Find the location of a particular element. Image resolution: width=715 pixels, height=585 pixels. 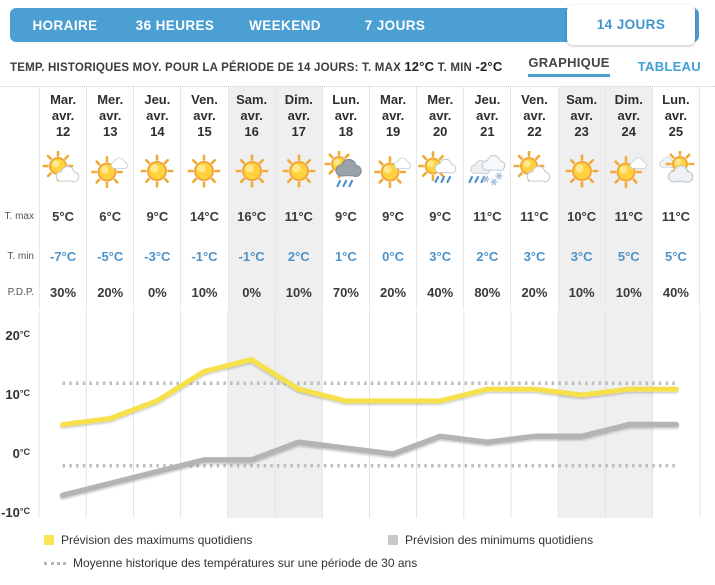

day-column-avr-18: Lun. avr. 18 9°C 1°C 70% is located at coordinates (345, 198).